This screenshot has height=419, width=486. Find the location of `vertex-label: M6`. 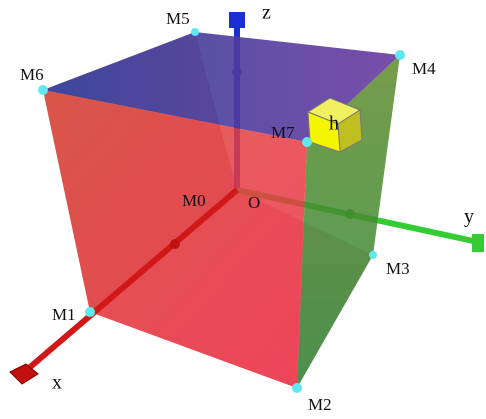

vertex-label: M6 is located at coordinates (32, 74).